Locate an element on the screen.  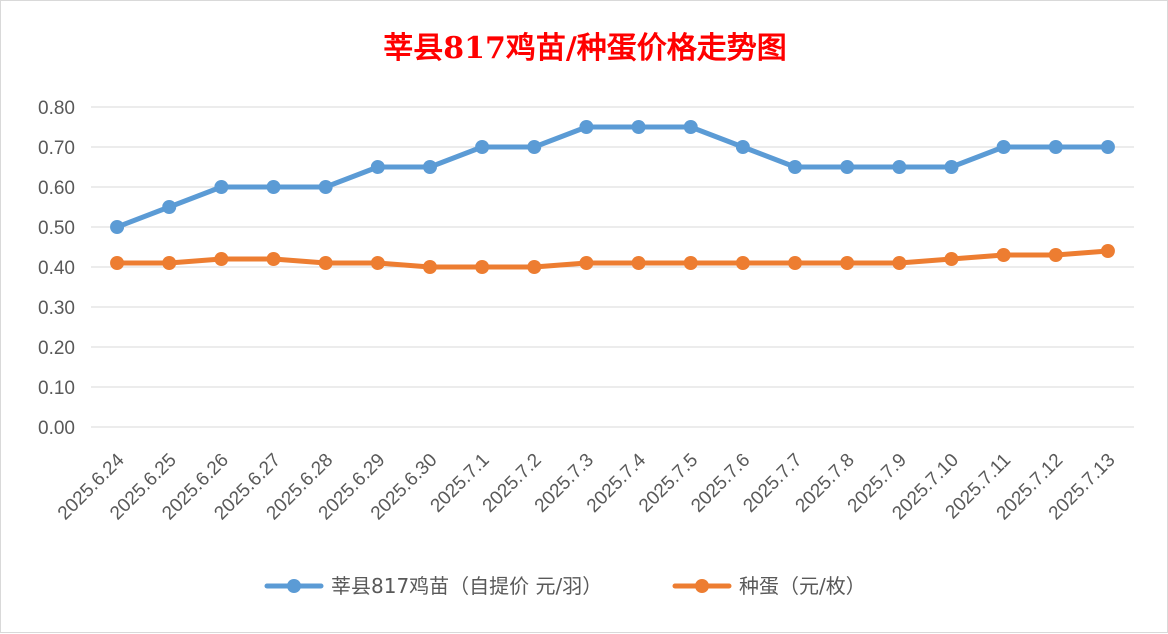
legend-item-seedling: 莘县817鸡苗（自提价 元/羽） is located at coordinates (433, 586).